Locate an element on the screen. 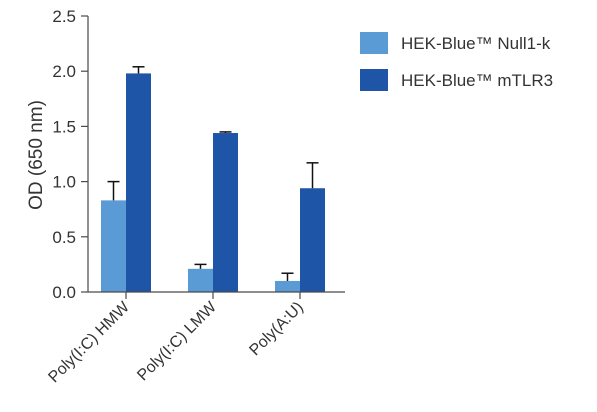  y-tick-label: 2.0 is located at coordinates (64, 71).